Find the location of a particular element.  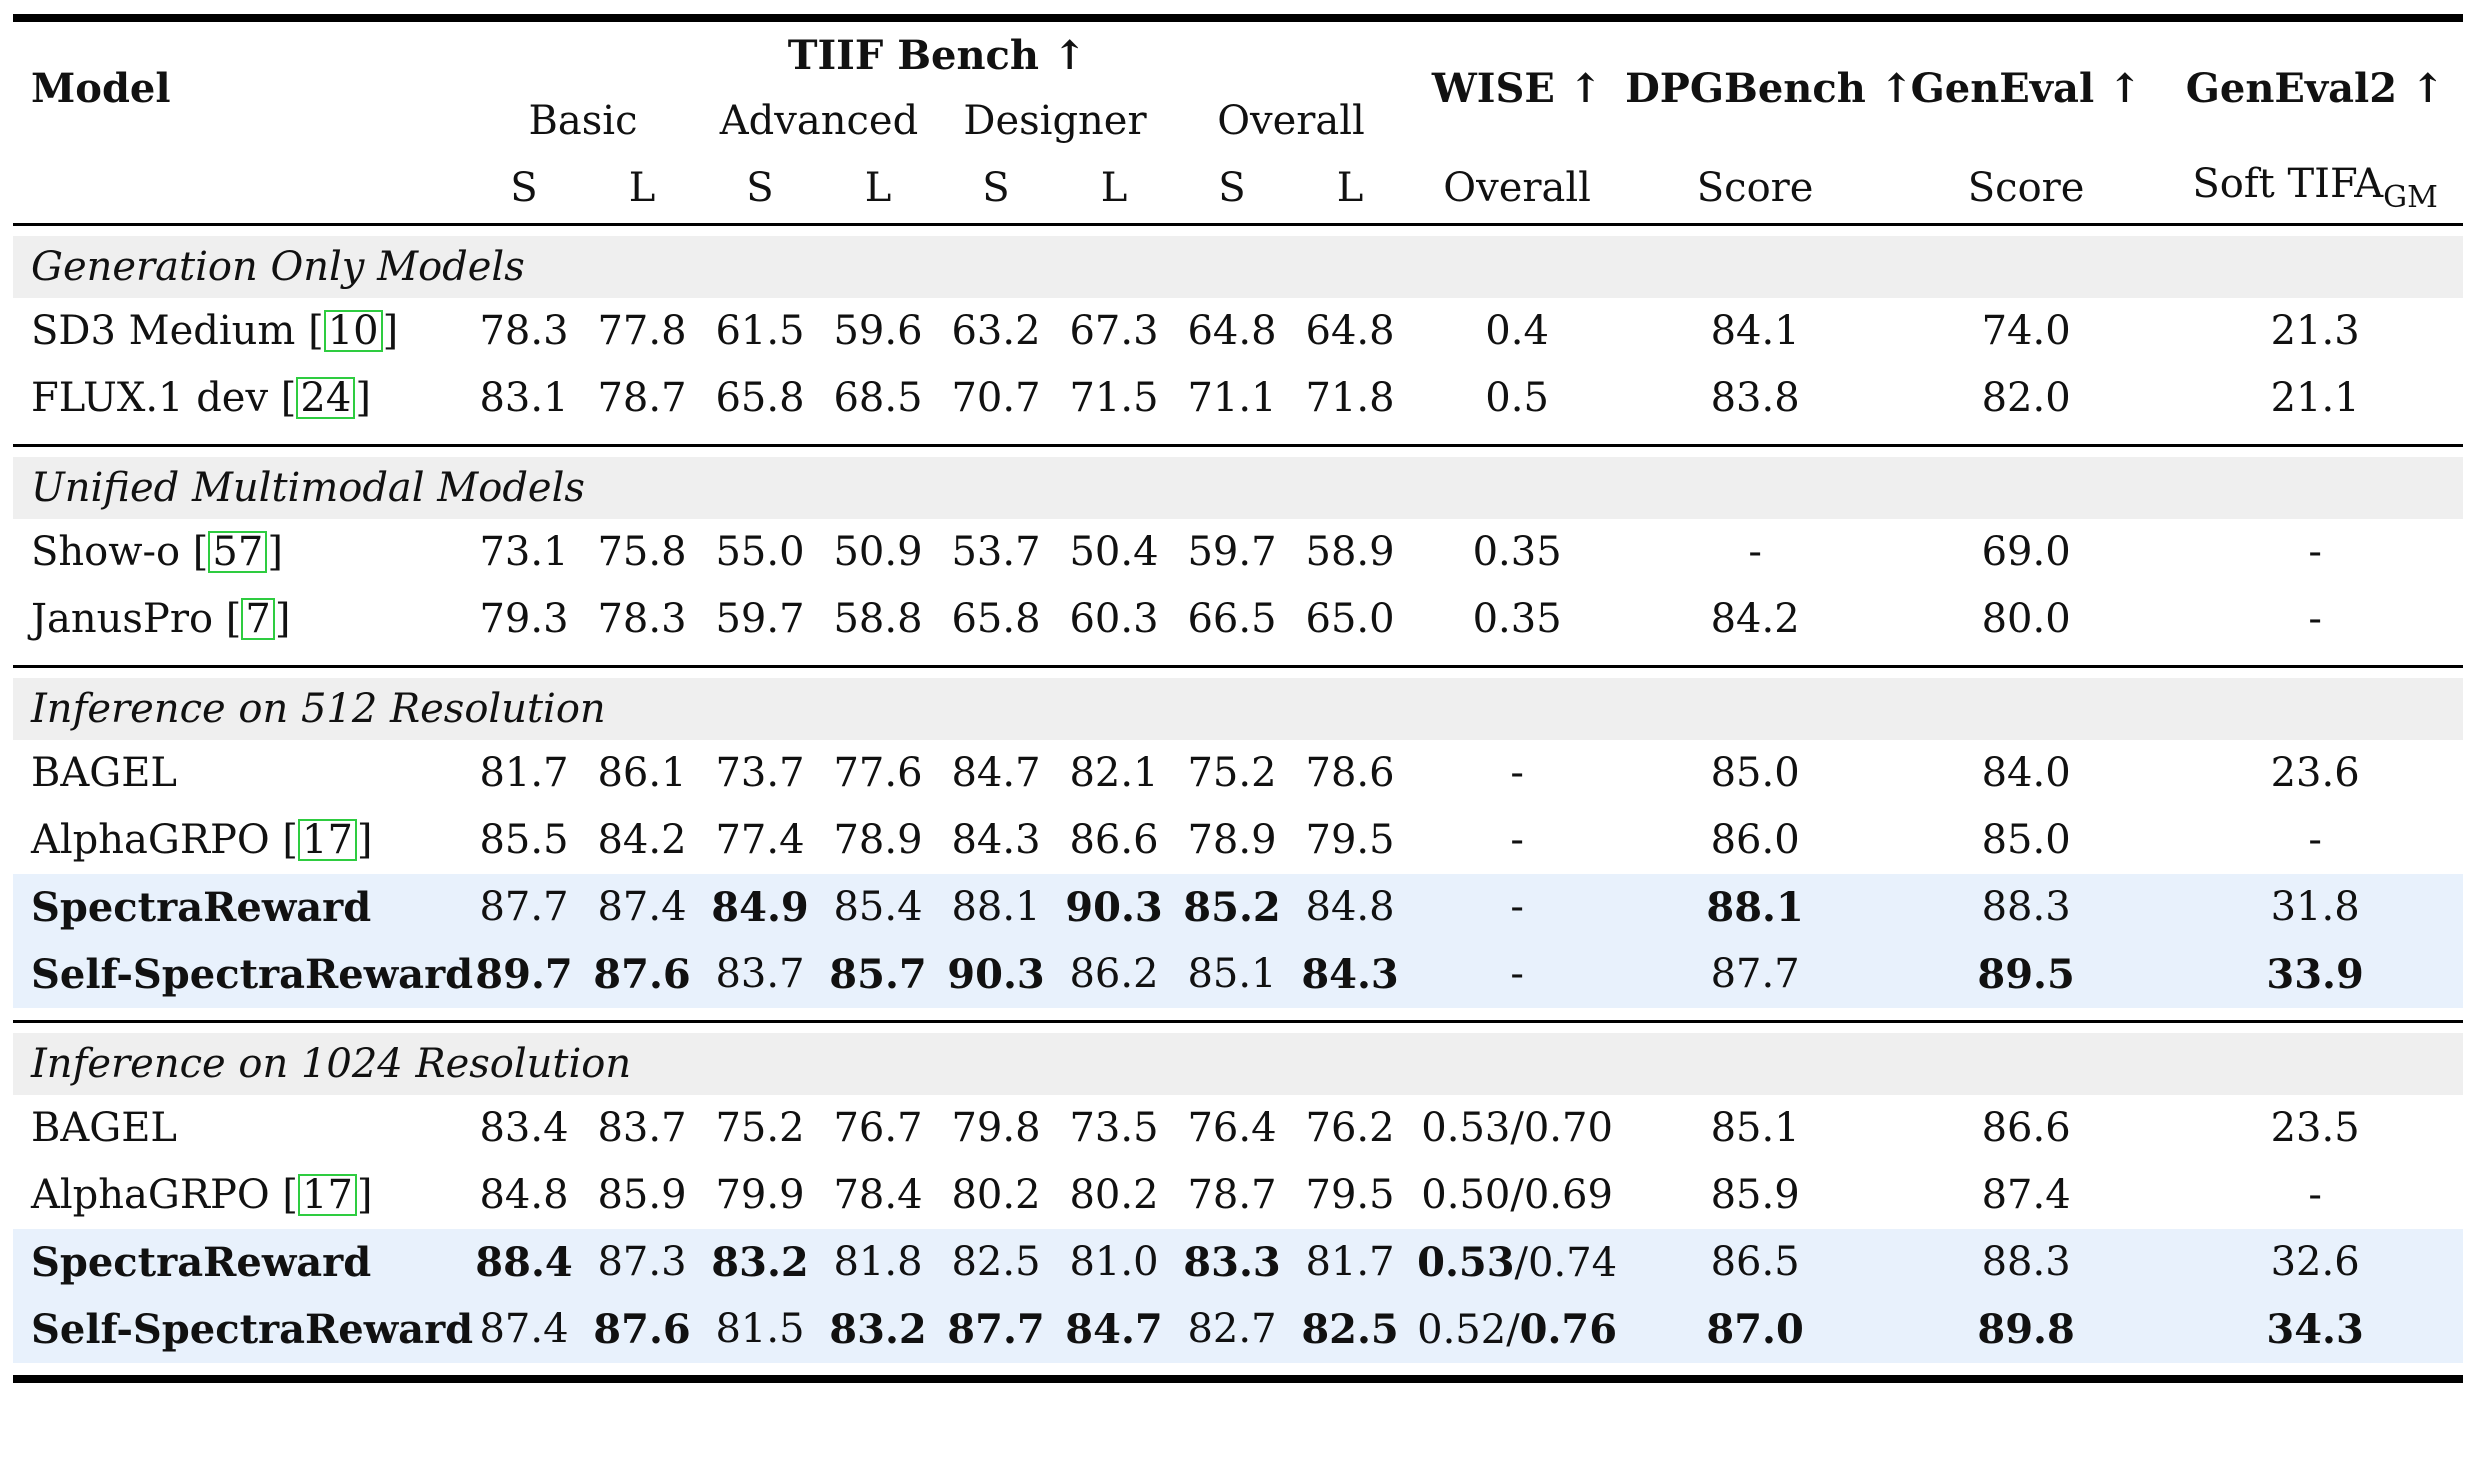

model-header: Model is located at coordinates (101, 88).